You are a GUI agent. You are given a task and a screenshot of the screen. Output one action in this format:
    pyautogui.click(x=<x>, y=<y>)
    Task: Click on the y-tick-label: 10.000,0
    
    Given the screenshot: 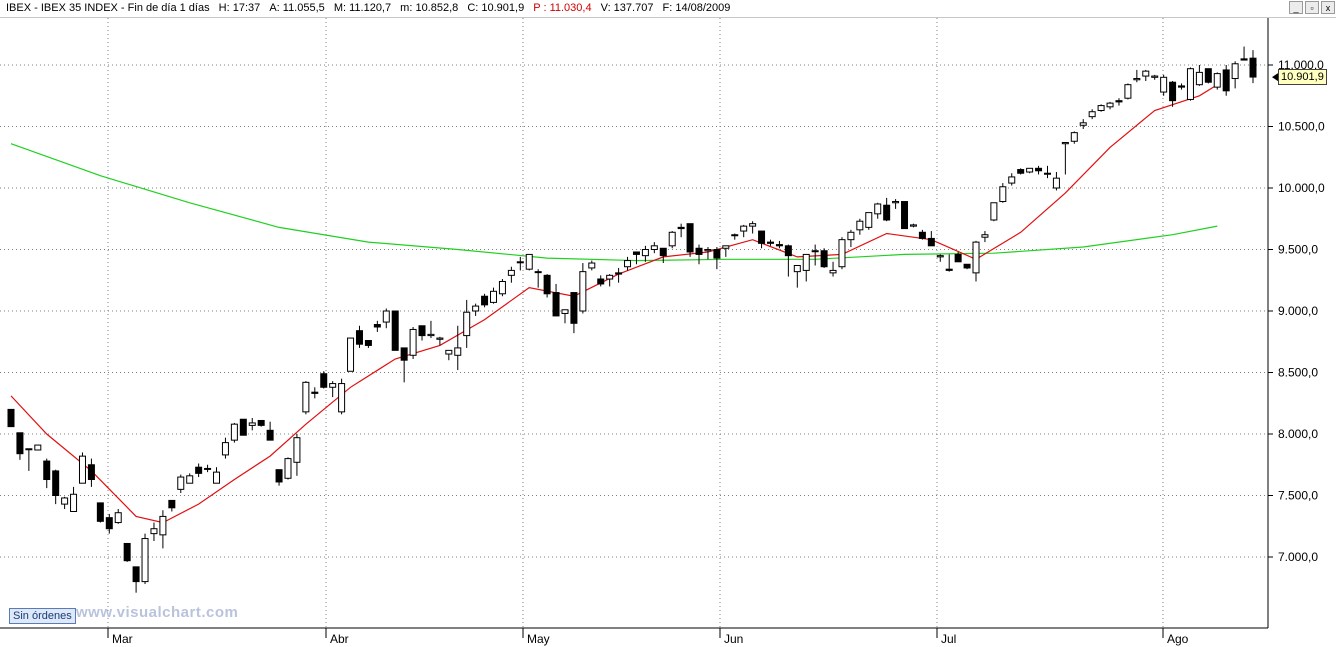 What is the action you would take?
    pyautogui.click(x=1301, y=188)
    